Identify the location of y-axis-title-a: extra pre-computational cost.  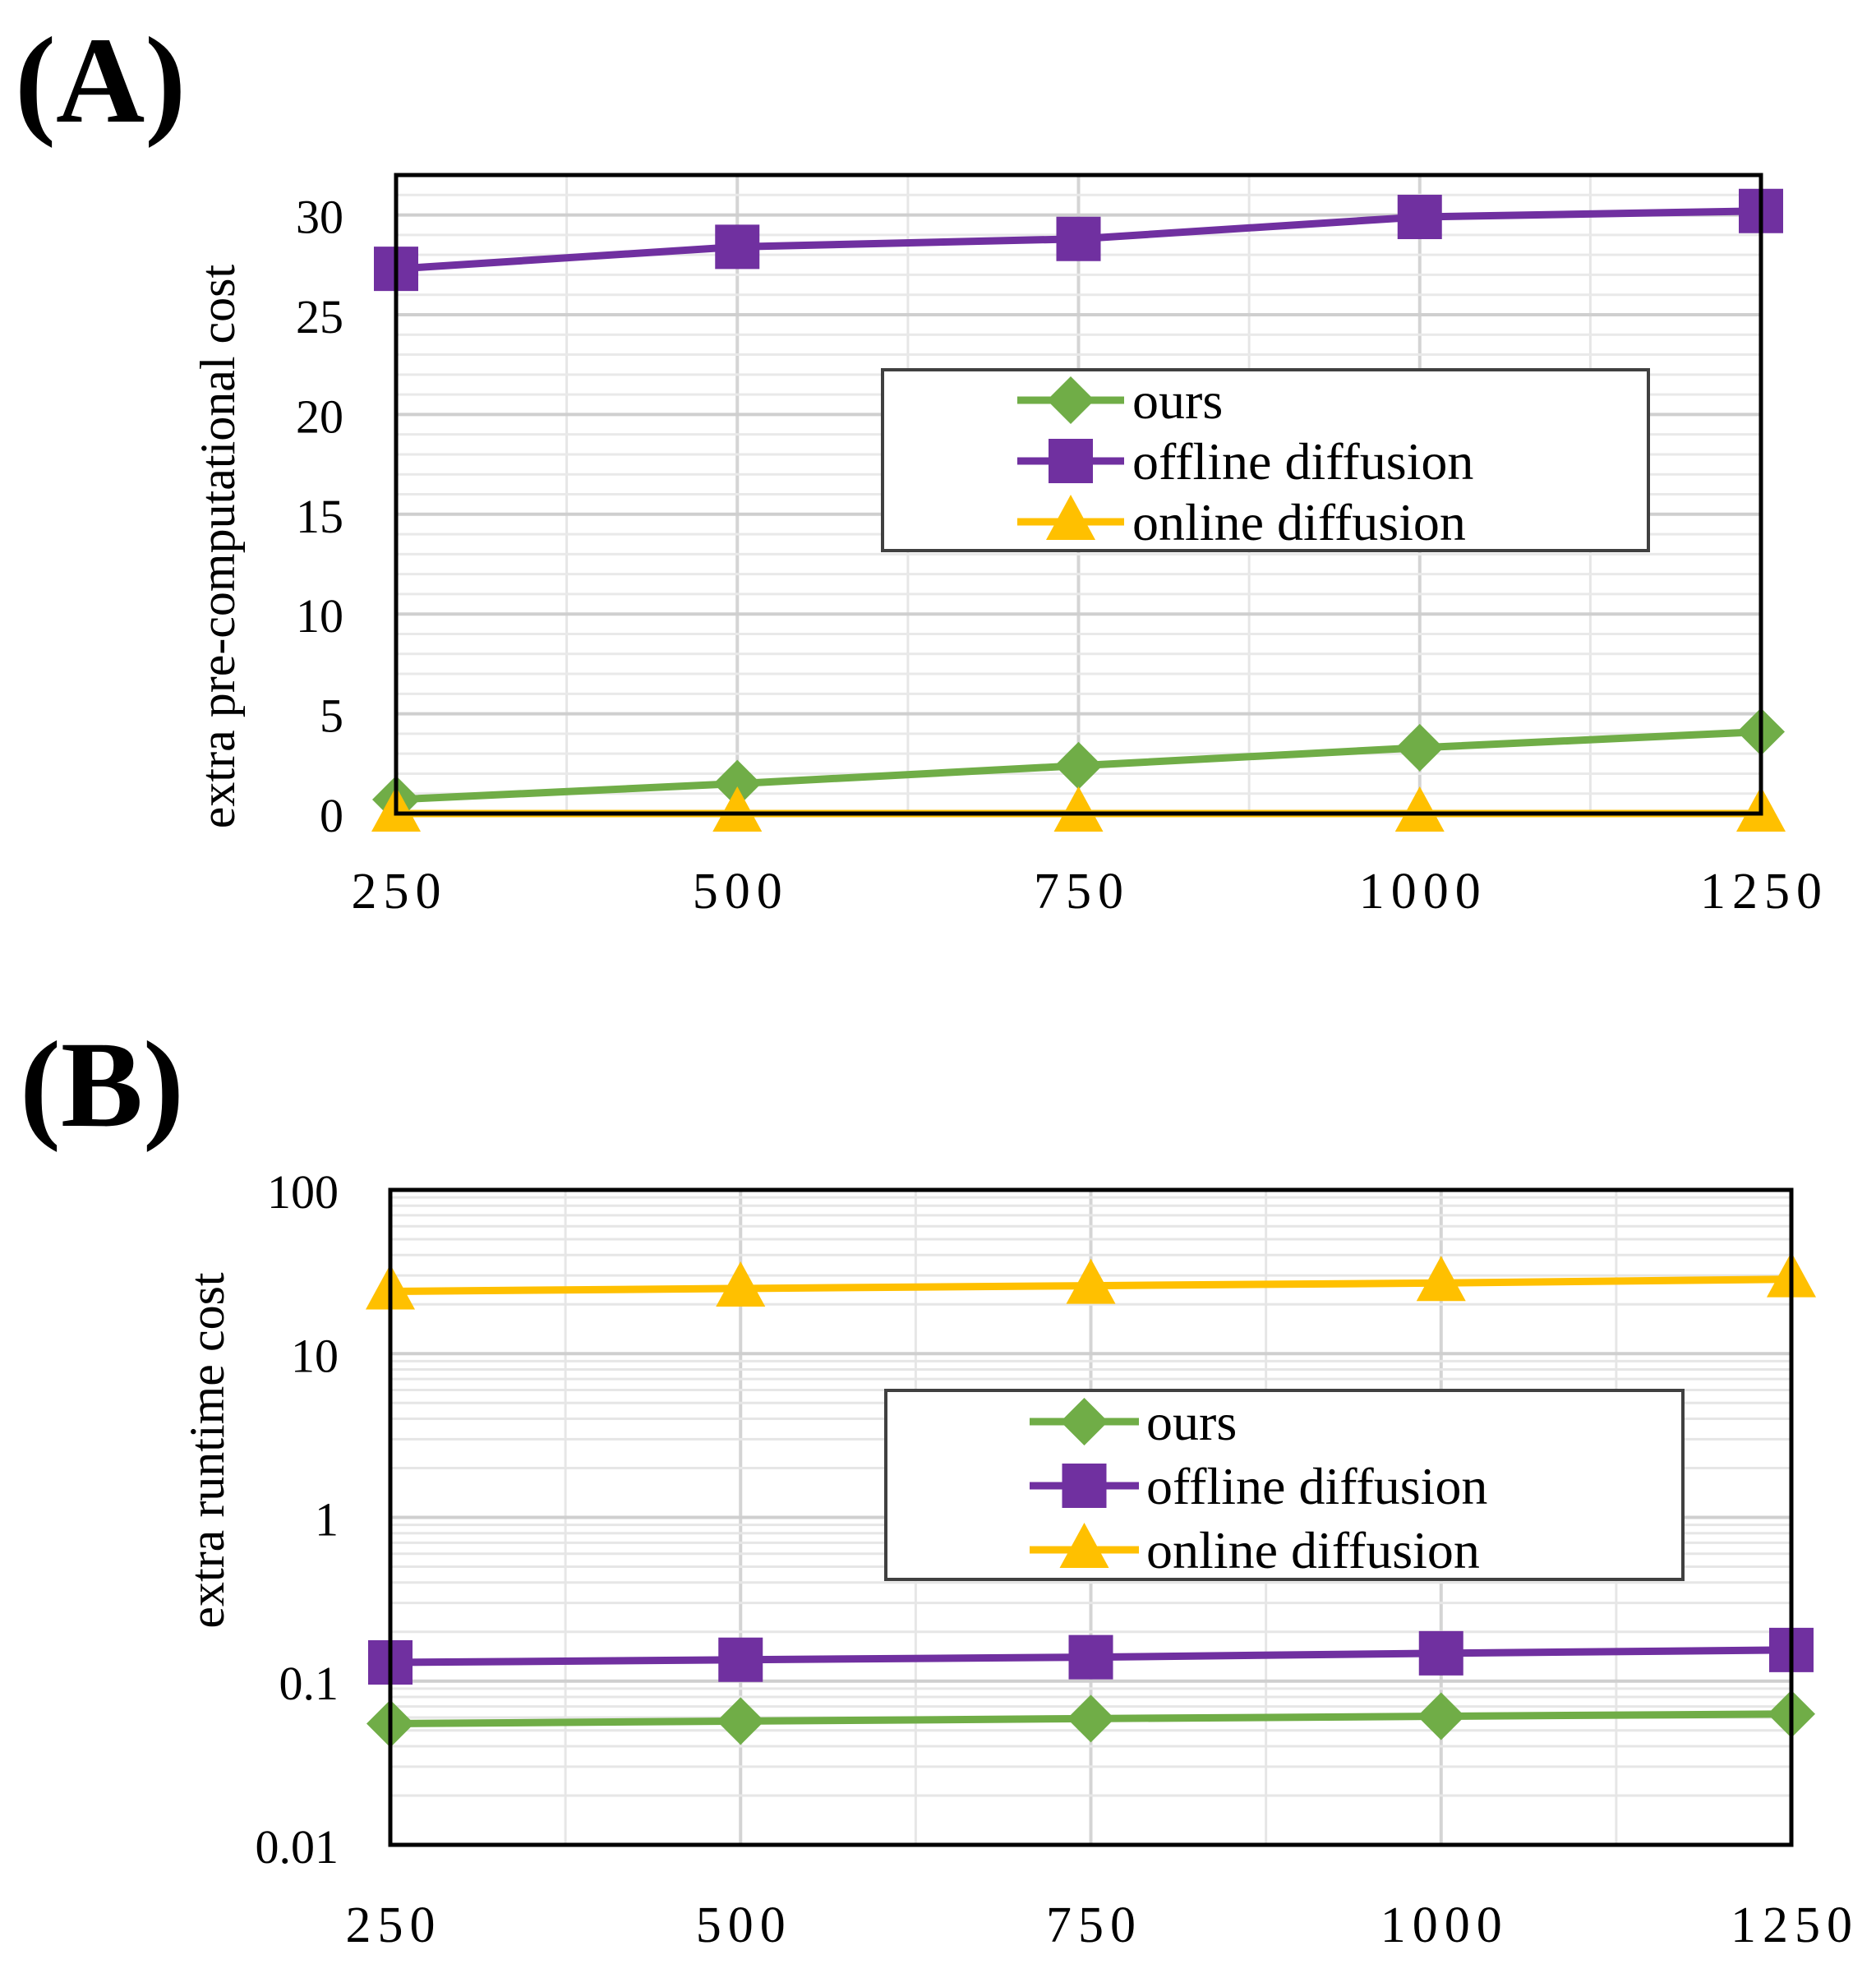
(218, 546).